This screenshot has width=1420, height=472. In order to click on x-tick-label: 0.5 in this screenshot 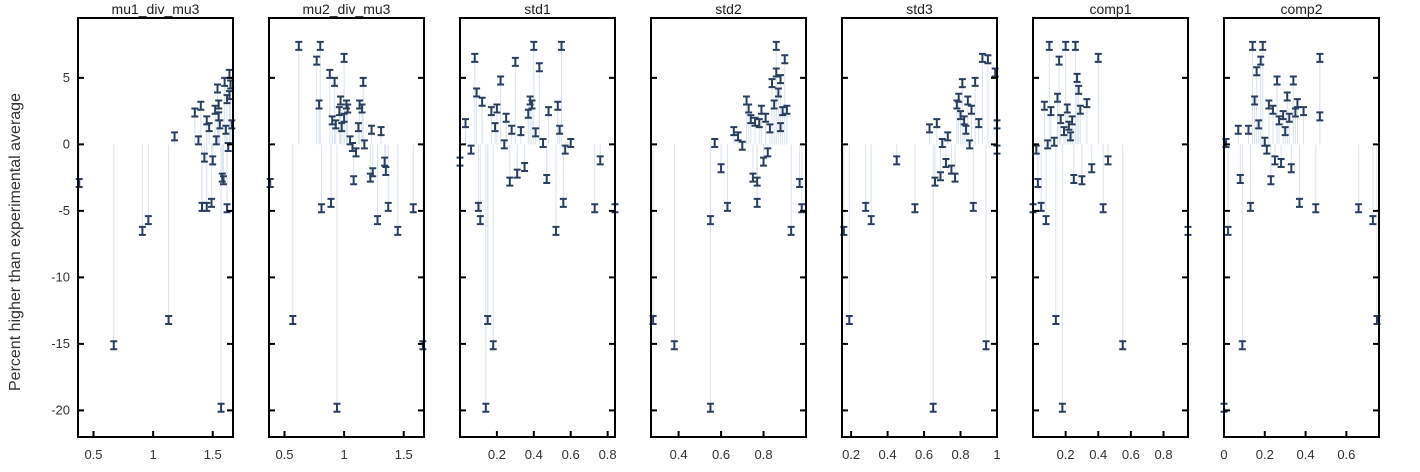, I will do `click(93, 454)`.